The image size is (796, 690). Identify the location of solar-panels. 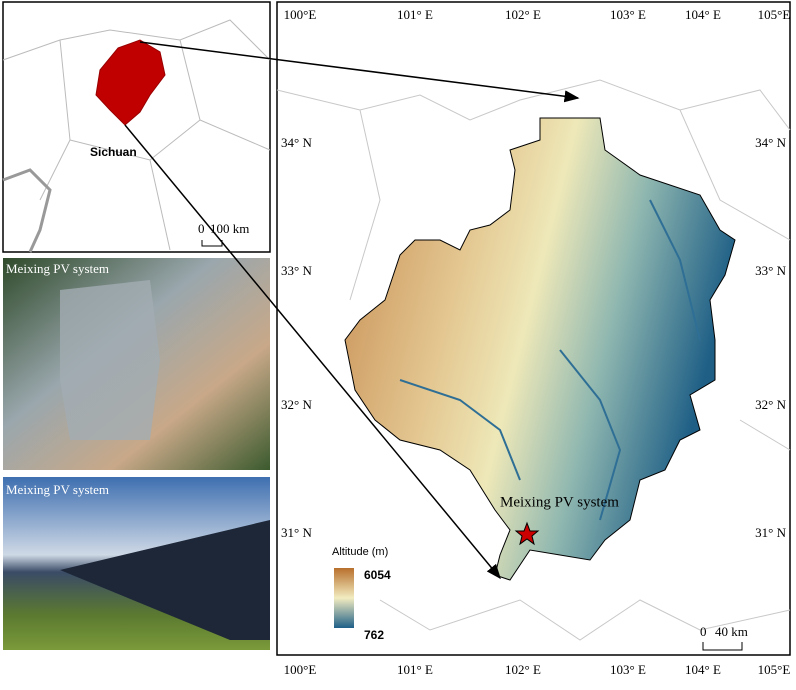
(165, 580).